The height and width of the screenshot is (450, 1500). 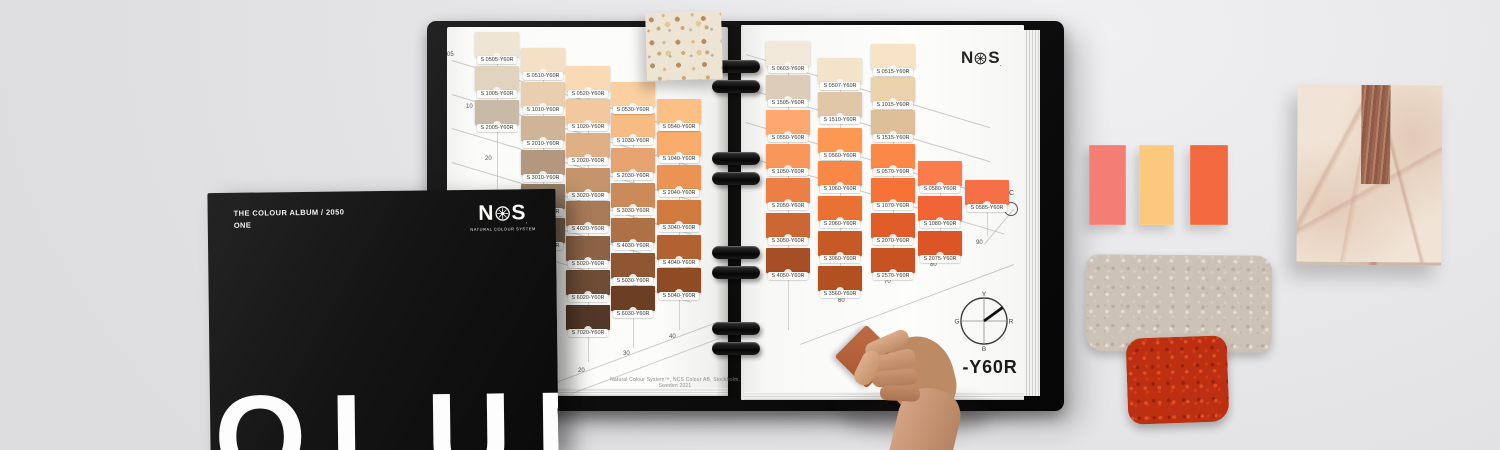 What do you see at coordinates (581, 371) in the screenshot?
I see `left-page-axis-number: 20` at bounding box center [581, 371].